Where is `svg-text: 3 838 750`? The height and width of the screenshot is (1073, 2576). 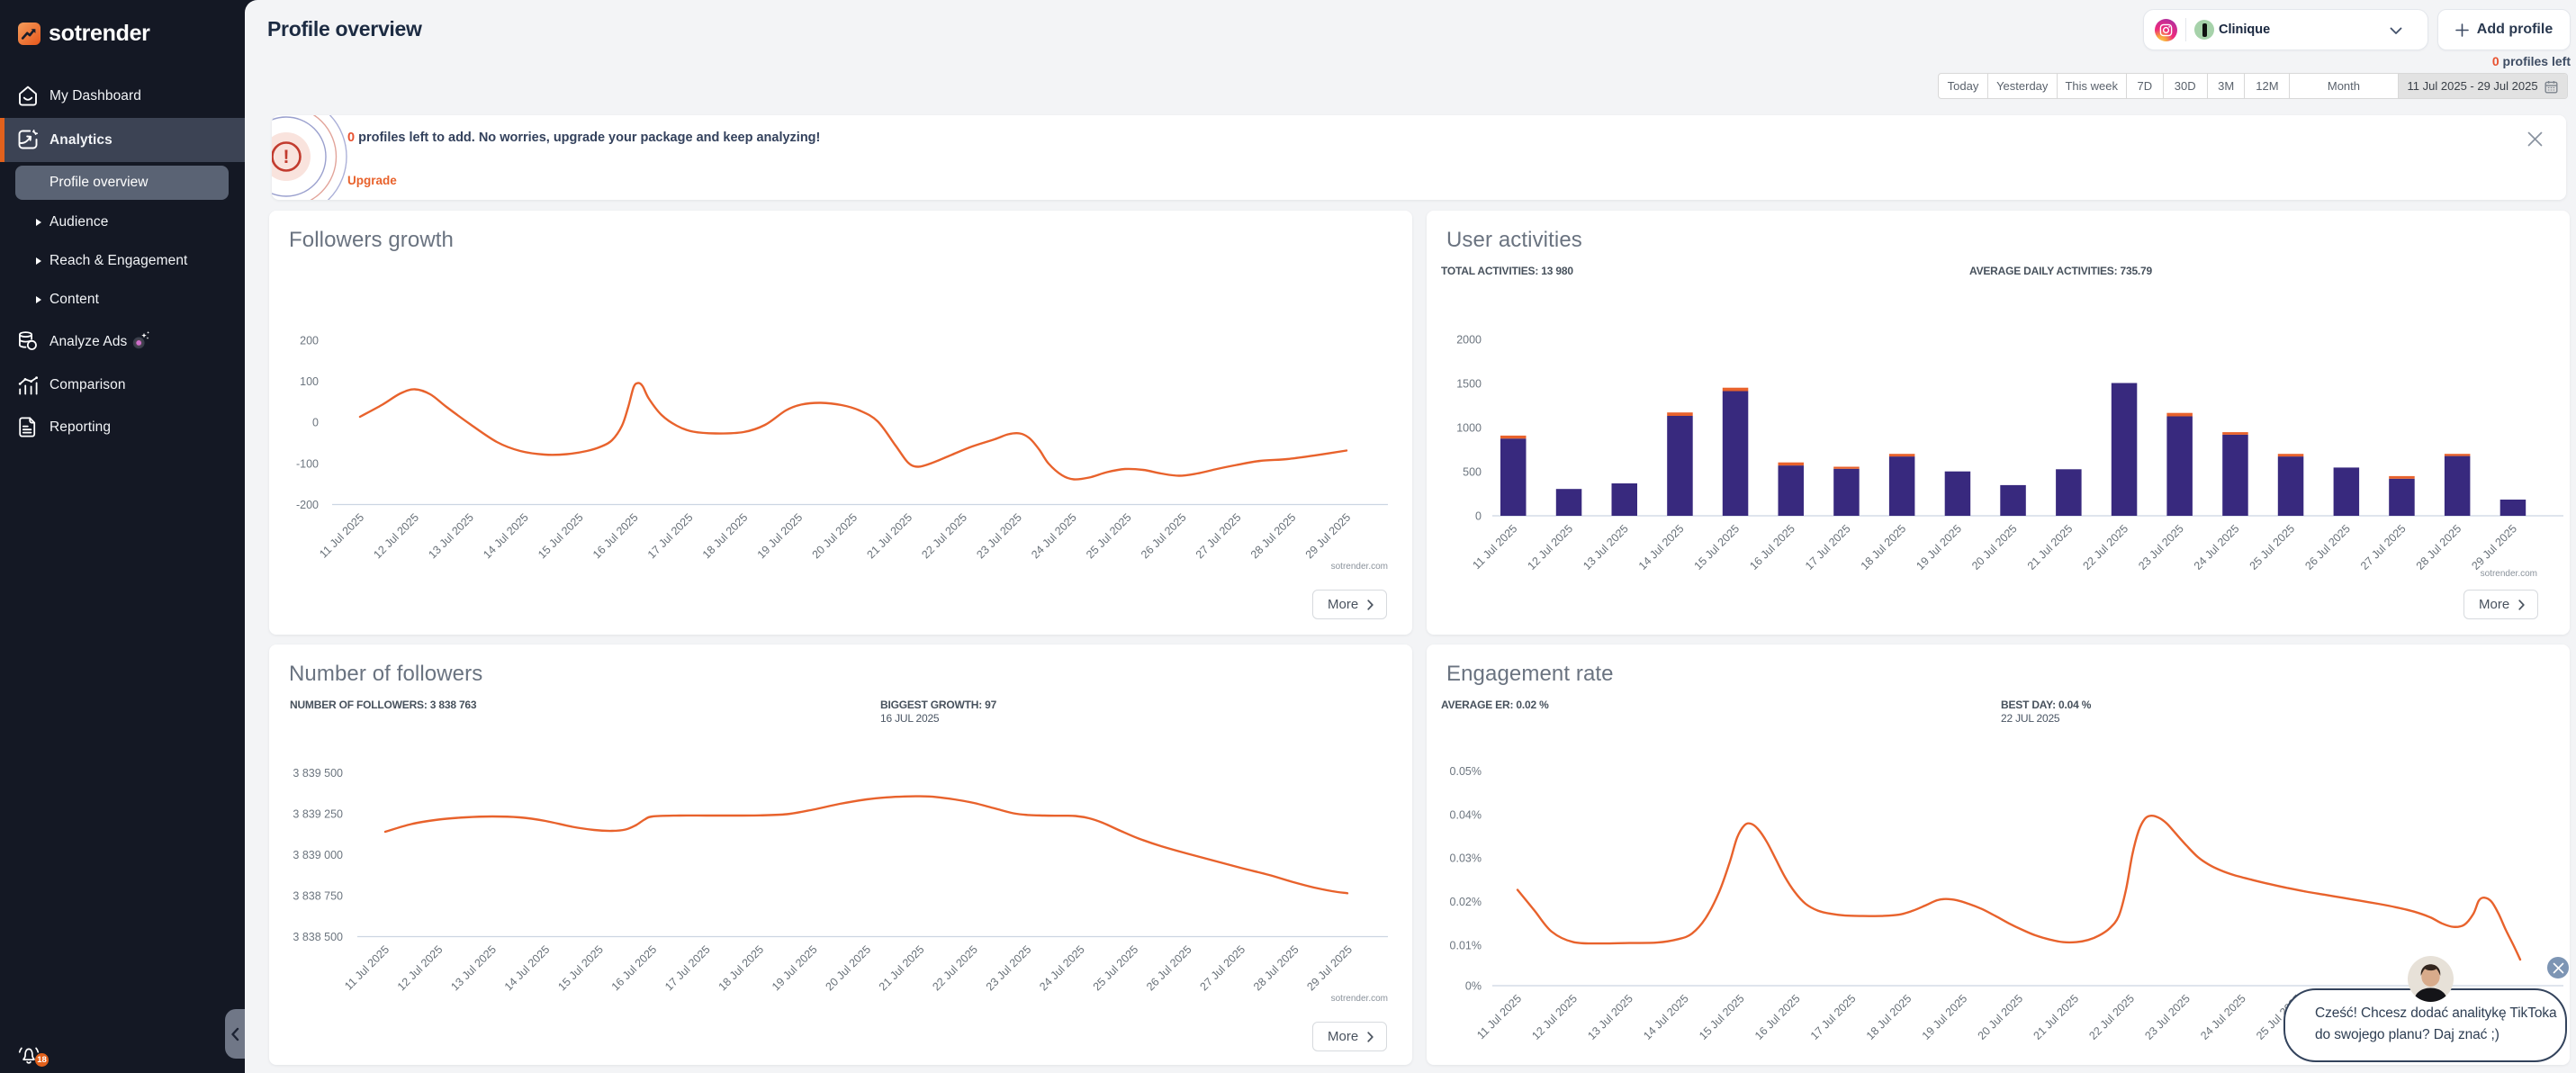 svg-text: 3 838 750 is located at coordinates (318, 897).